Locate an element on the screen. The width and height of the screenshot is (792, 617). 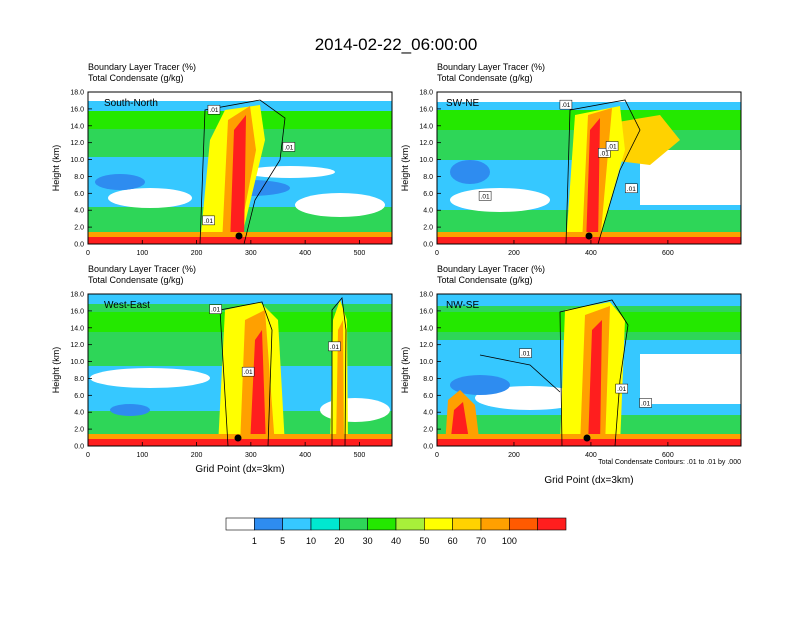
panel-subtitle-condensate: Total Condensate (g/kg) is located at coordinates (485, 280).